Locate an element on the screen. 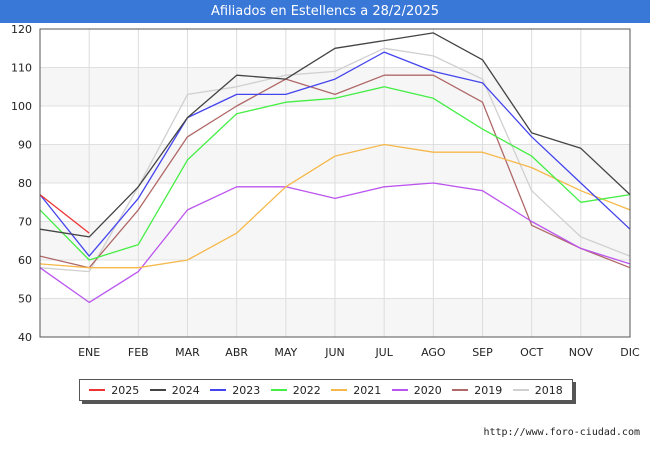  y-tick-label: 100 is located at coordinates (21, 106).